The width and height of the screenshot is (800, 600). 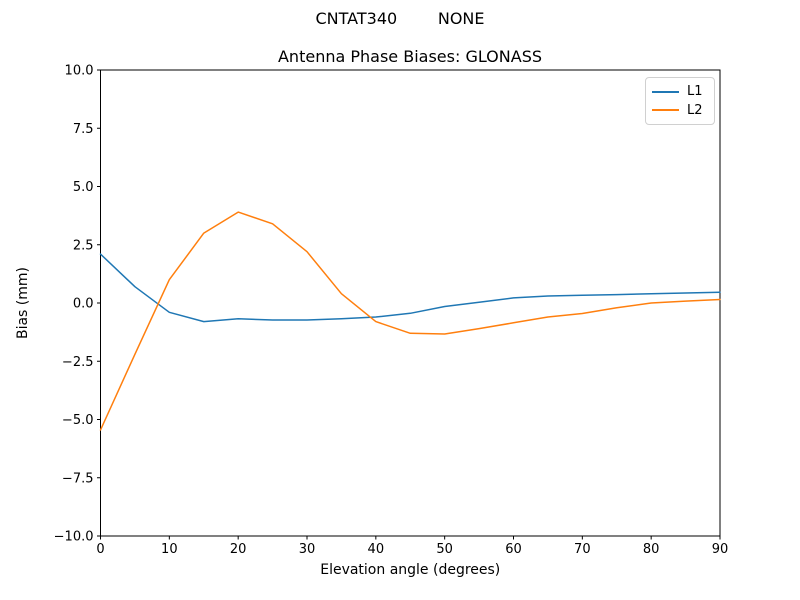 I want to click on y-tick-label: 7.5, so click(x=83, y=129).